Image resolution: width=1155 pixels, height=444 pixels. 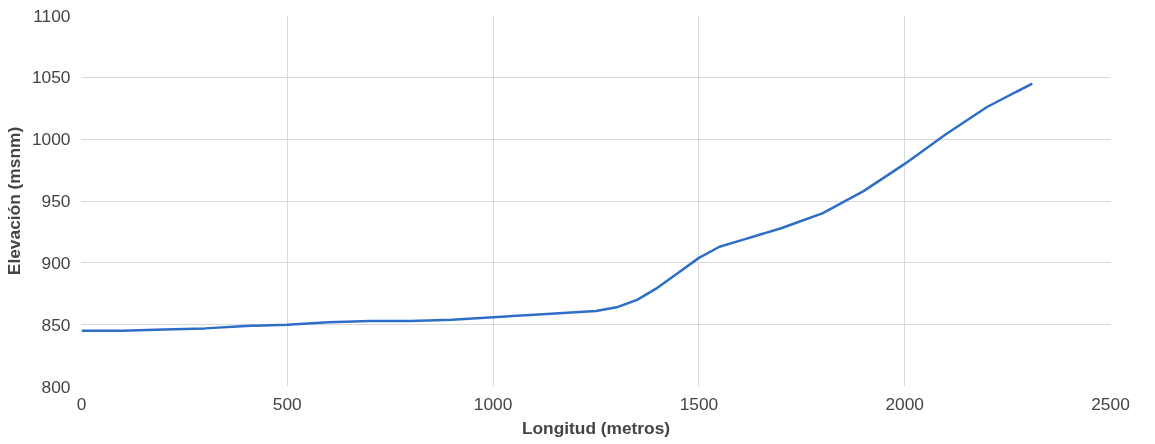 I want to click on y-tick-label: 900, so click(x=56, y=262).